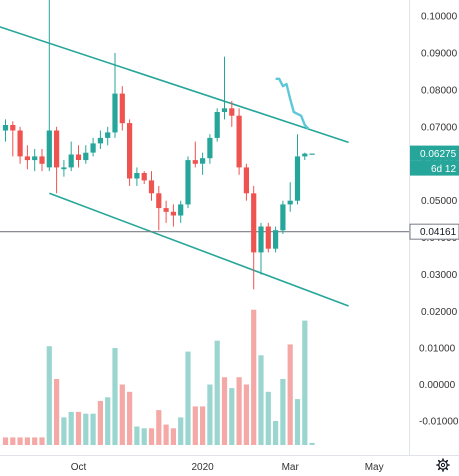 This screenshot has width=459, height=476. I want to click on settings-gear-icon, so click(443, 465).